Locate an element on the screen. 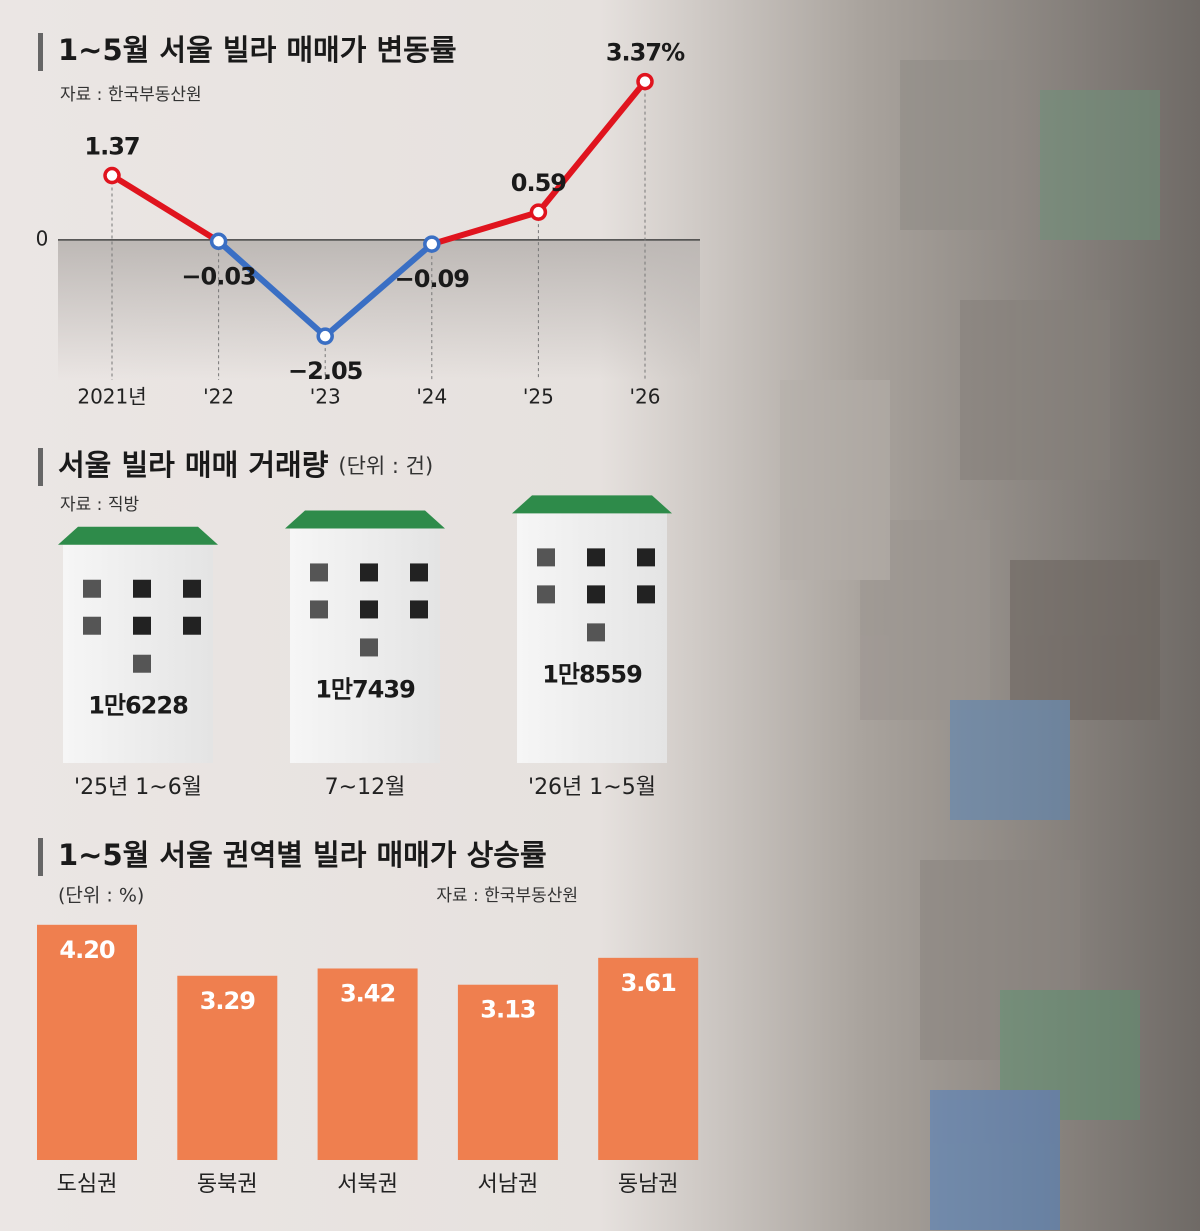 Image resolution: width=1200 pixels, height=1231 pixels. x-tick-label: 서남권 is located at coordinates (508, 1184).